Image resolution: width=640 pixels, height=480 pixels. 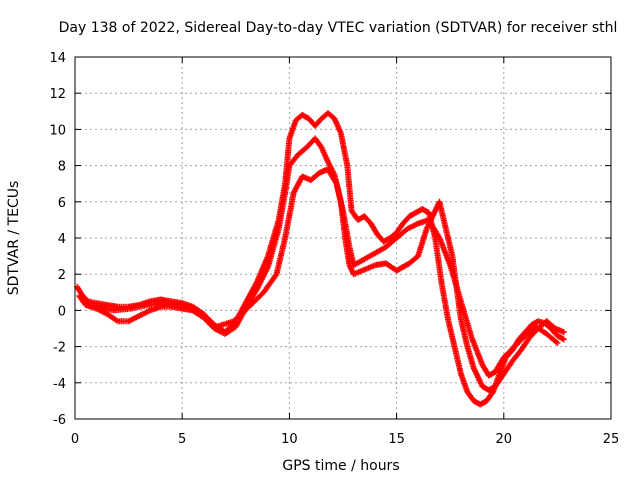 I want to click on y-tick-label: 10, so click(x=57, y=130).